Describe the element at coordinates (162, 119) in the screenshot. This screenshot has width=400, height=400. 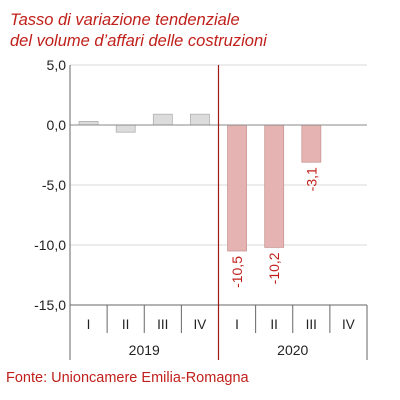
I see `bar-2019-III` at that location.